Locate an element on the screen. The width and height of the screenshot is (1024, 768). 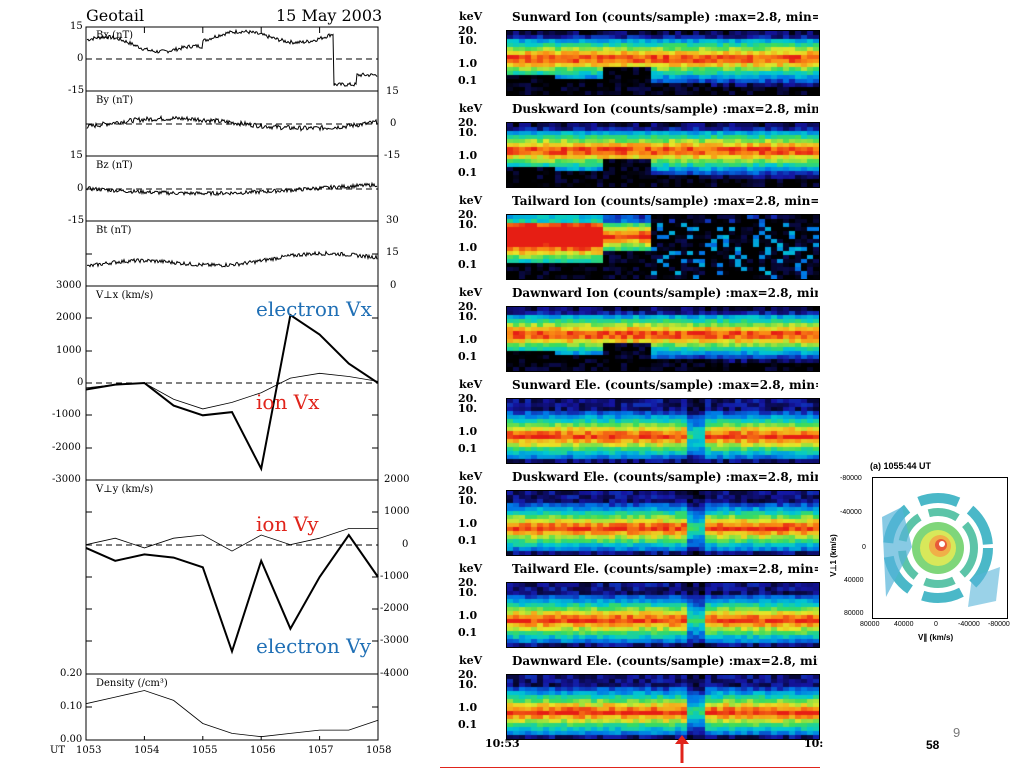
inset-y-tick: -80000 is located at coordinates (851, 478).